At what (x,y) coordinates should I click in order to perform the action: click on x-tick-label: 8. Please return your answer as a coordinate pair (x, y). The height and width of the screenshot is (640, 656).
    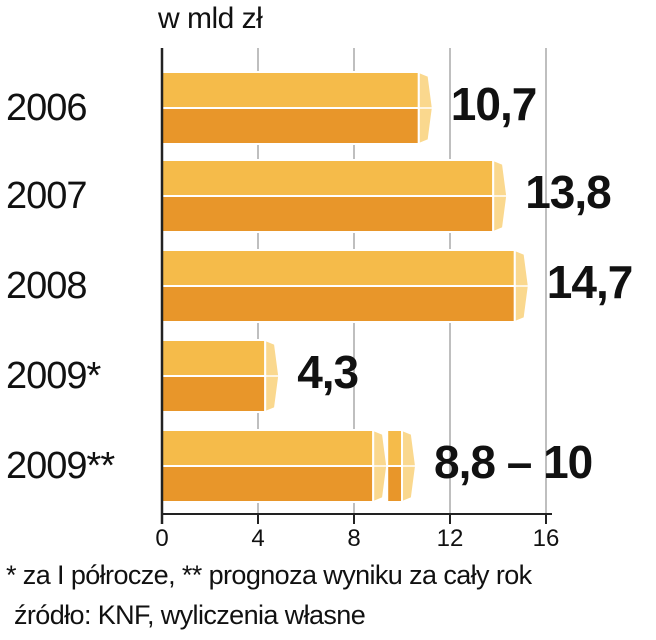
    Looking at the image, I should click on (353, 538).